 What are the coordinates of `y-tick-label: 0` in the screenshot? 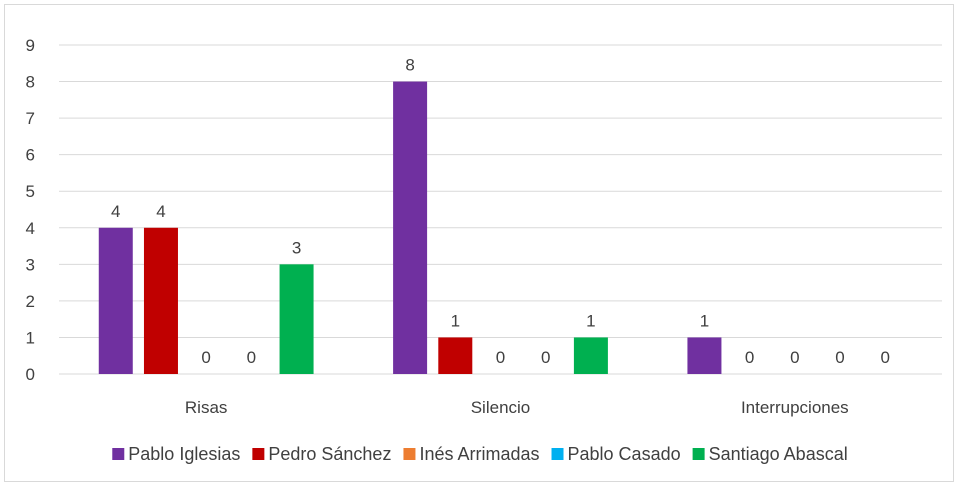 It's located at (30, 374).